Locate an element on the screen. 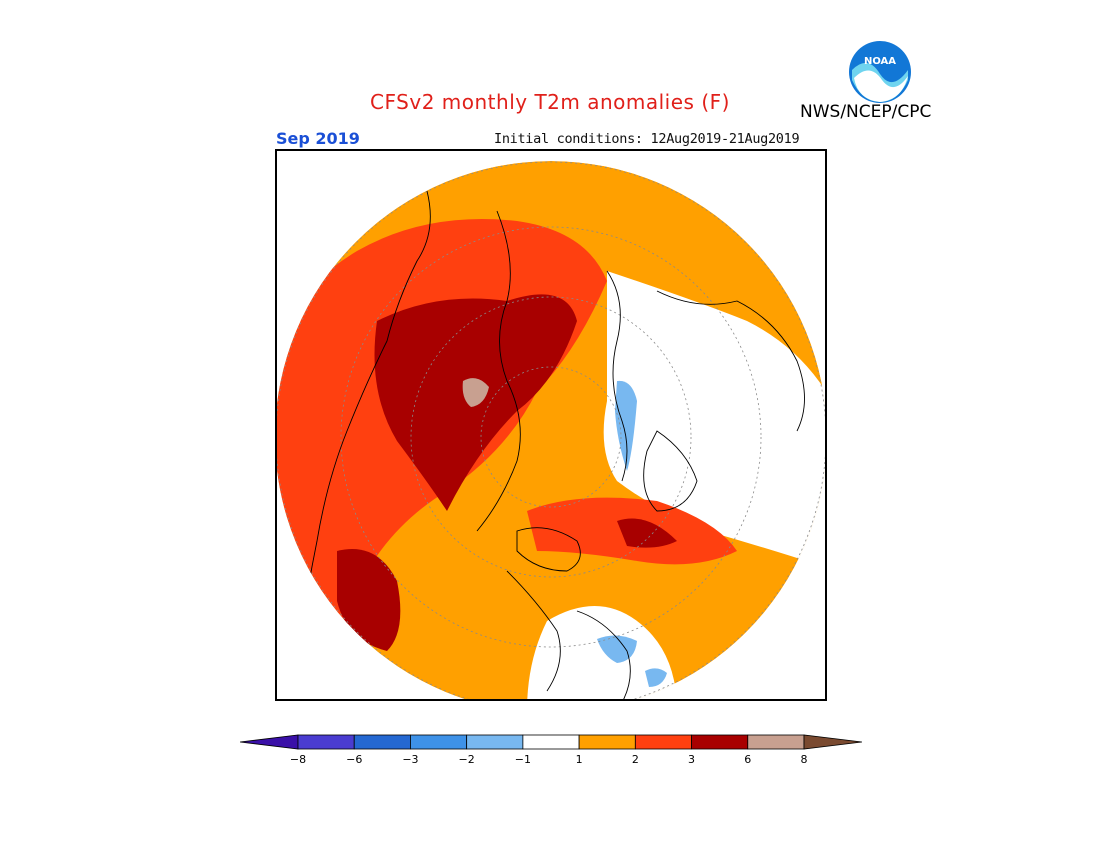 The height and width of the screenshot is (850, 1100). colorbar-tick-label: 1 is located at coordinates (579, 759).